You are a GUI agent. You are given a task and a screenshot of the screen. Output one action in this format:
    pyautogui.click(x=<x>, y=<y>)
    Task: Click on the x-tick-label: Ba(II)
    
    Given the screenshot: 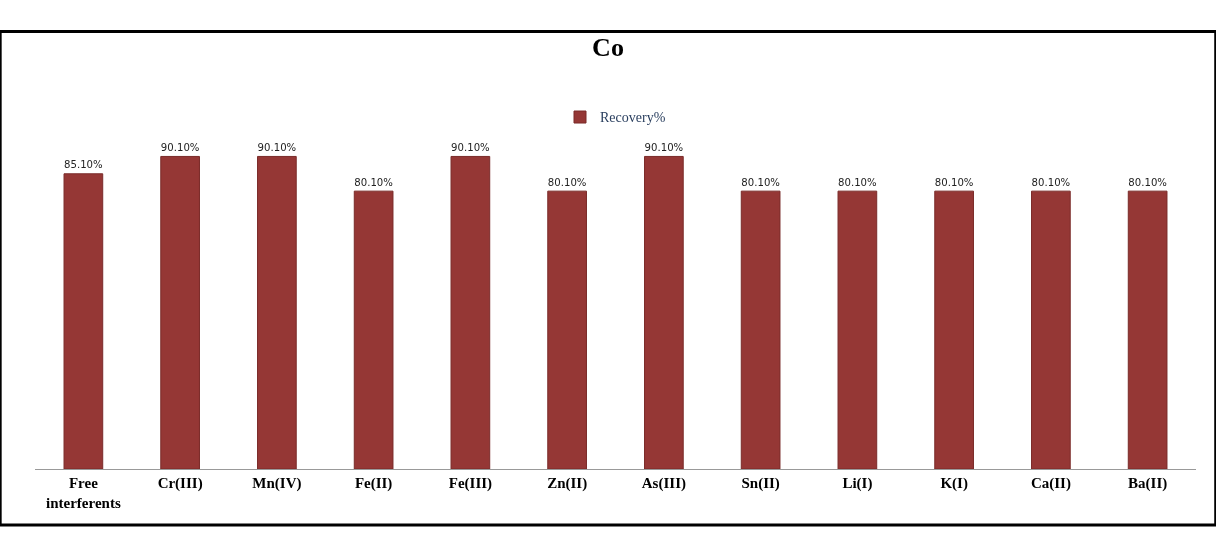 What is the action you would take?
    pyautogui.click(x=1148, y=483)
    